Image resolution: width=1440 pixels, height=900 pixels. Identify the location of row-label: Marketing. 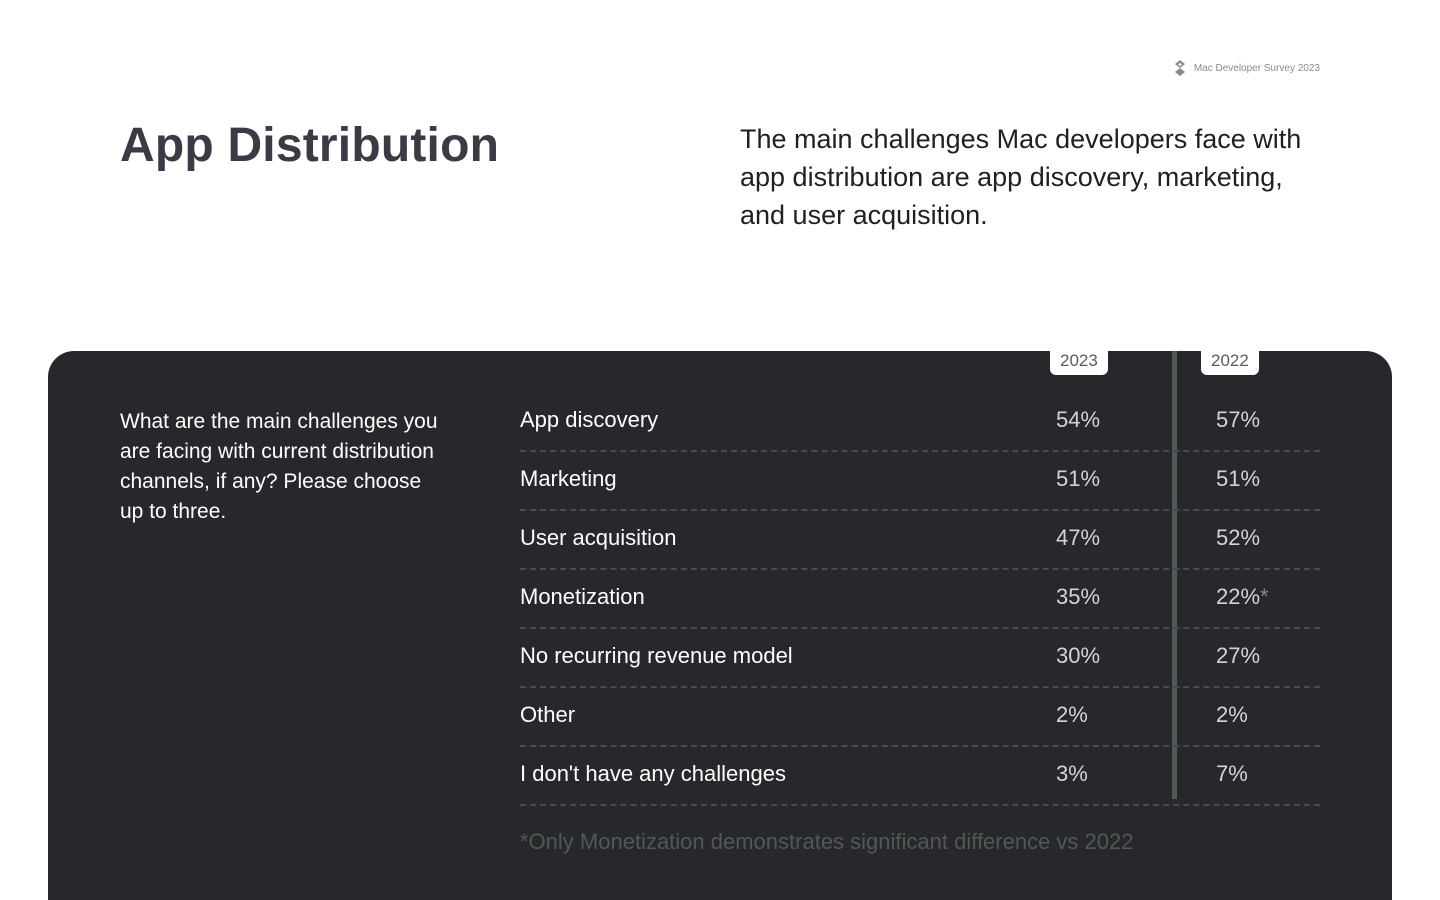
(568, 478).